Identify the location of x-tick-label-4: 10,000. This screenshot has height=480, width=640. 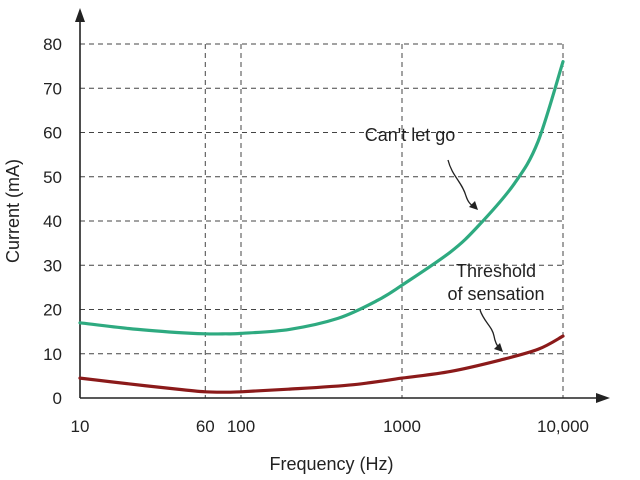
(563, 426).